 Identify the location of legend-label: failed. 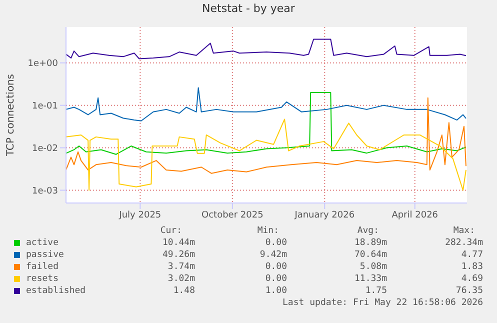
(42, 267).